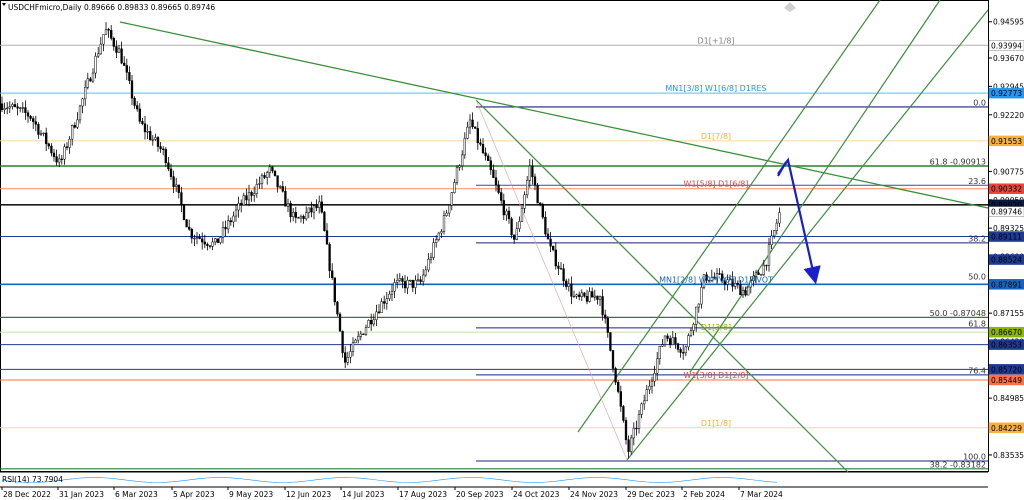  I want to click on fib-label-6: 61.8, so click(977, 323).